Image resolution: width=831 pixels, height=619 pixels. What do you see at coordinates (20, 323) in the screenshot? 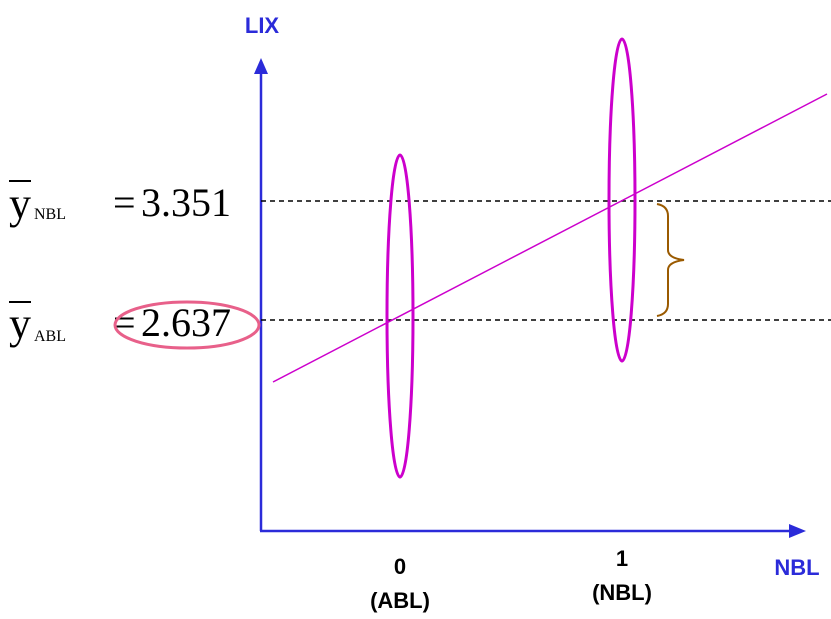
I see `mean-abl-symbol: y` at bounding box center [20, 323].